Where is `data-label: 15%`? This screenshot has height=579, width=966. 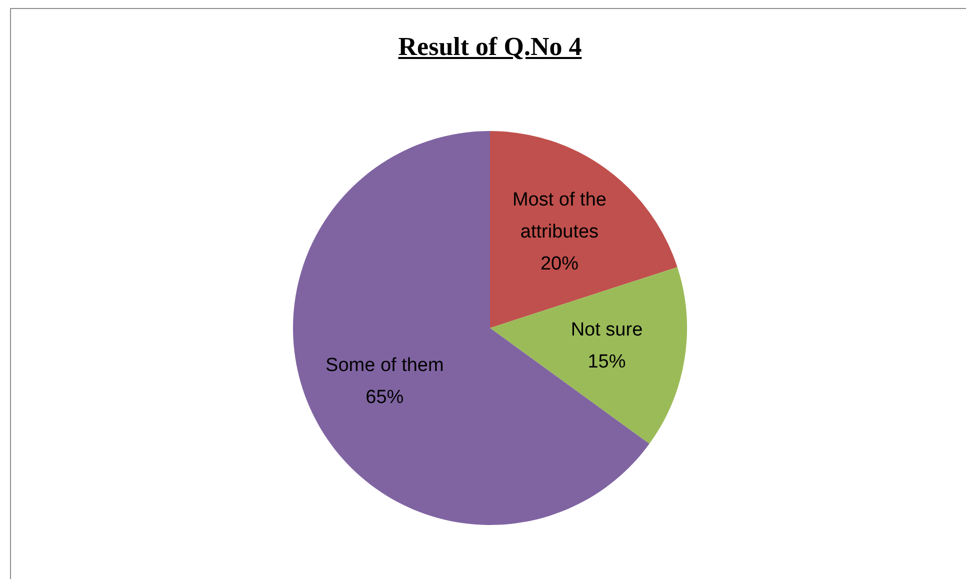 data-label: 15% is located at coordinates (607, 362).